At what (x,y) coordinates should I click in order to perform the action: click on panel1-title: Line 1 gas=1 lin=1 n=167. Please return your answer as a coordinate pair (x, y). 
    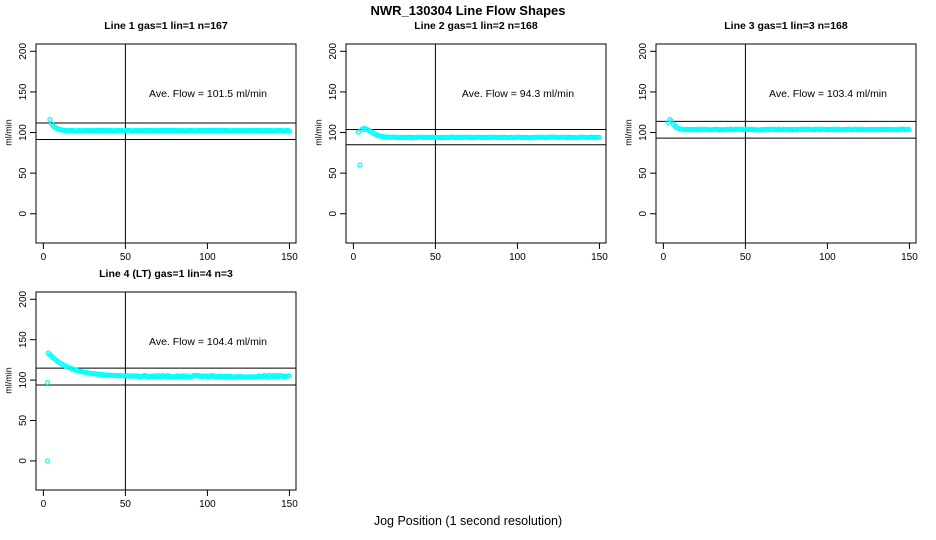
    Looking at the image, I should click on (166, 26).